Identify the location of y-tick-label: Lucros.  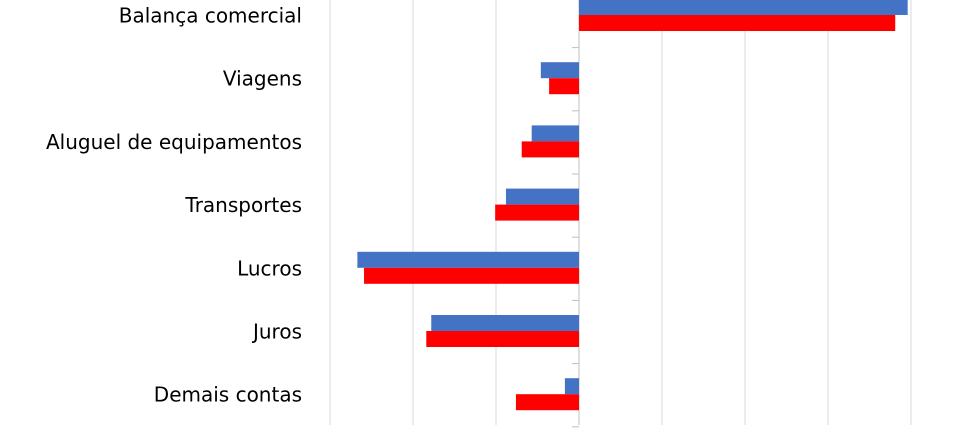
(269, 268).